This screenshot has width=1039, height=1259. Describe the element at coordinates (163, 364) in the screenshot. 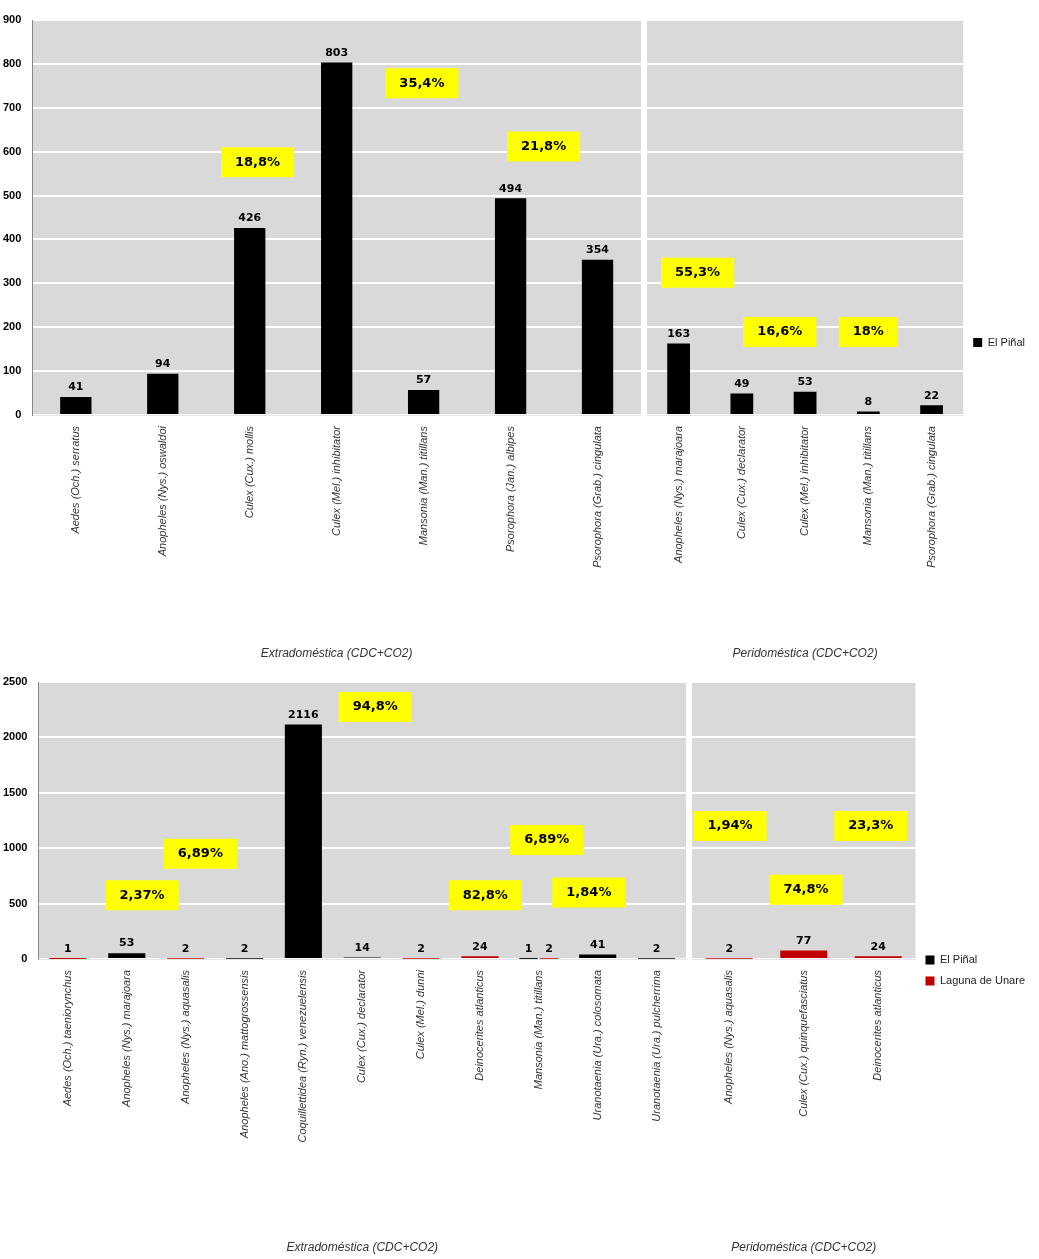

I see `data-label: 94` at that location.